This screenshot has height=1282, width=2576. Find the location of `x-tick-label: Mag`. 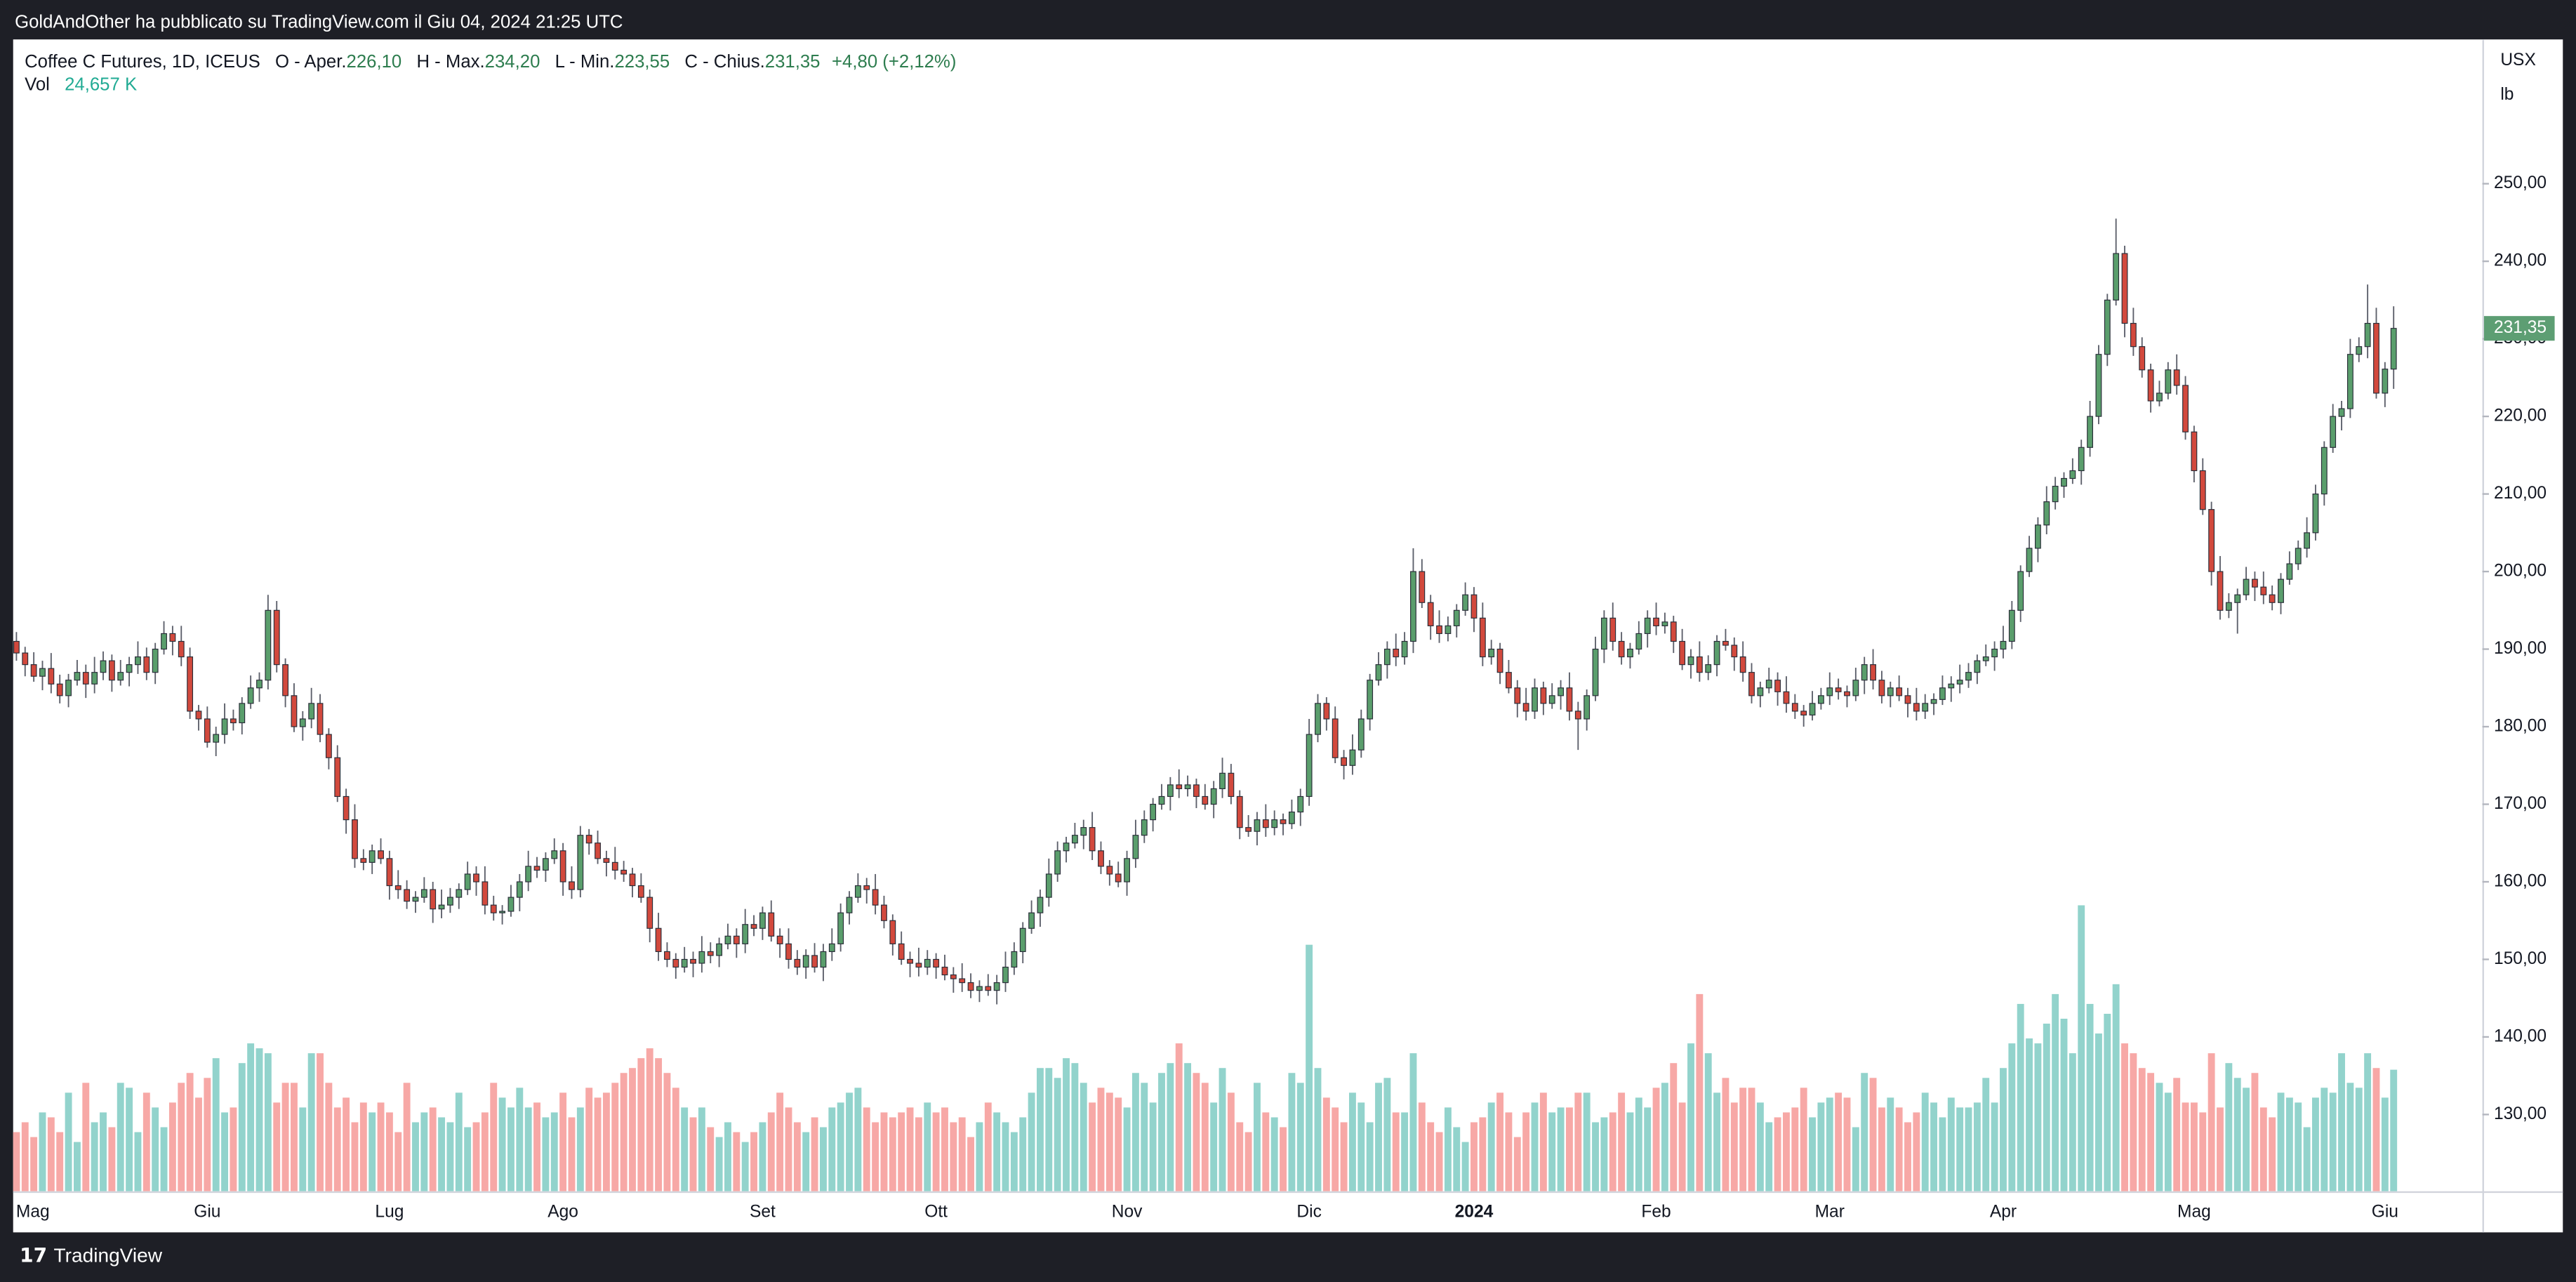

x-tick-label: Mag is located at coordinates (33, 1212).